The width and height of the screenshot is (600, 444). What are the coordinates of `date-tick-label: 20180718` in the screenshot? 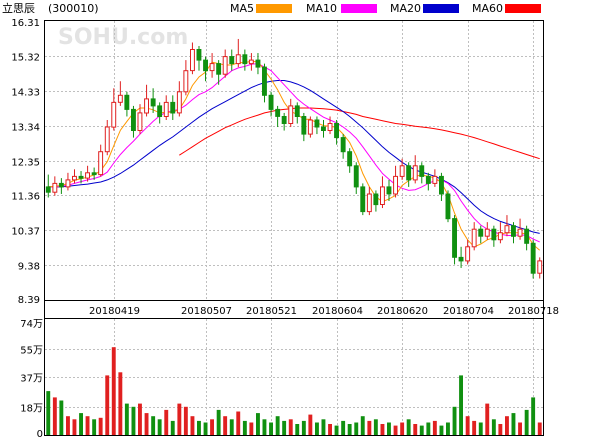 It's located at (533, 311).